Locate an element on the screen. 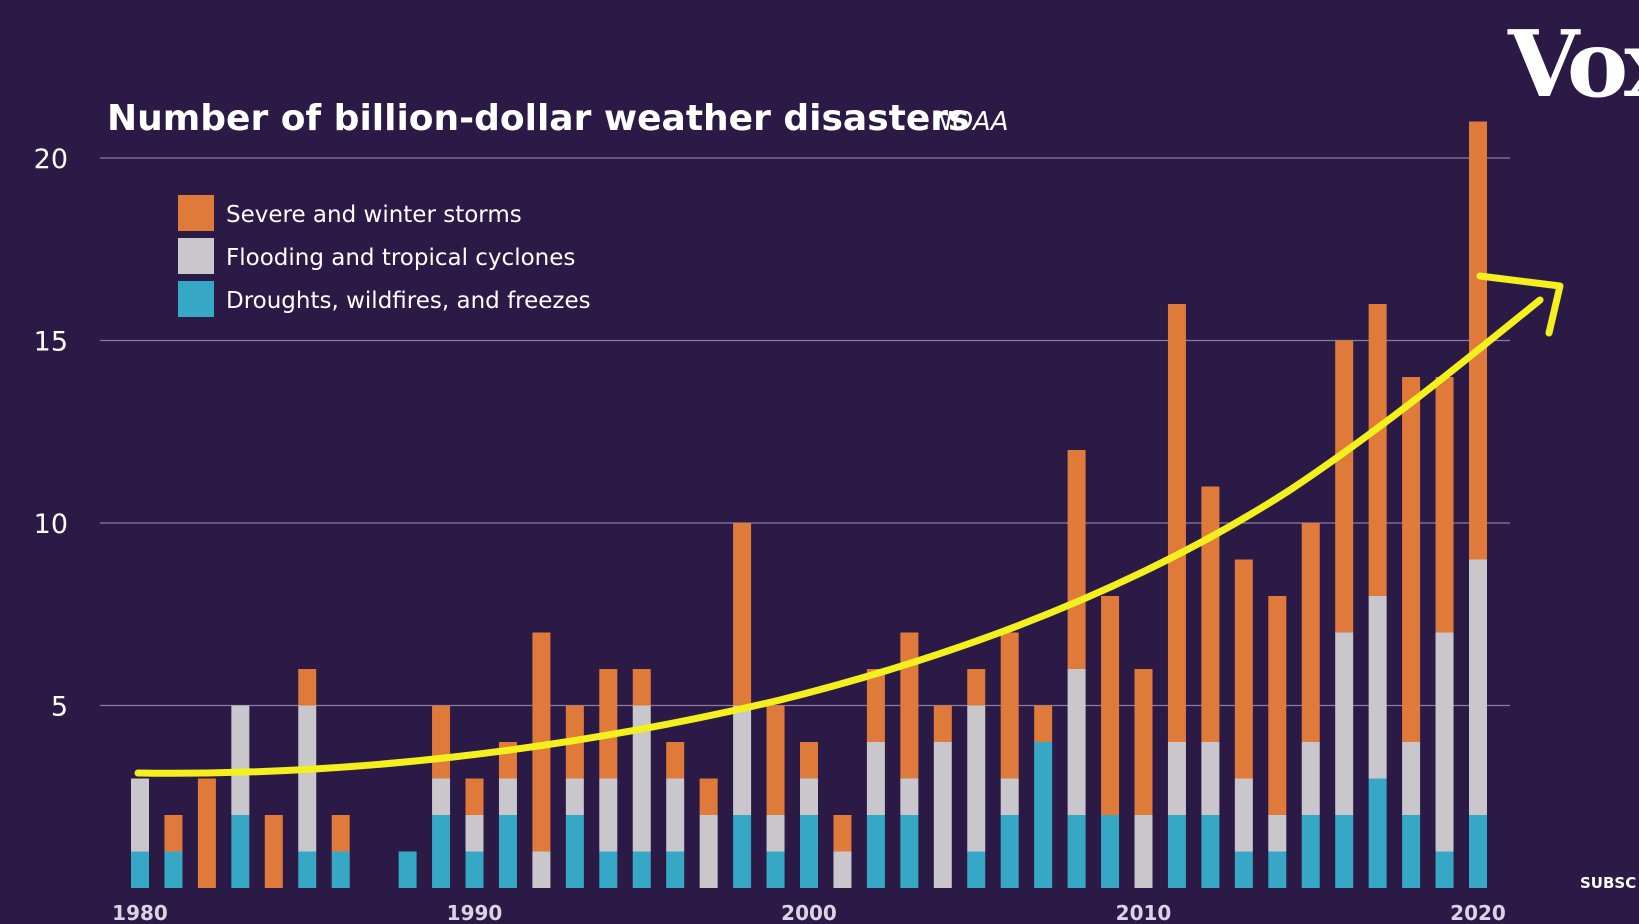  bar-2020-storms is located at coordinates (1478, 340).